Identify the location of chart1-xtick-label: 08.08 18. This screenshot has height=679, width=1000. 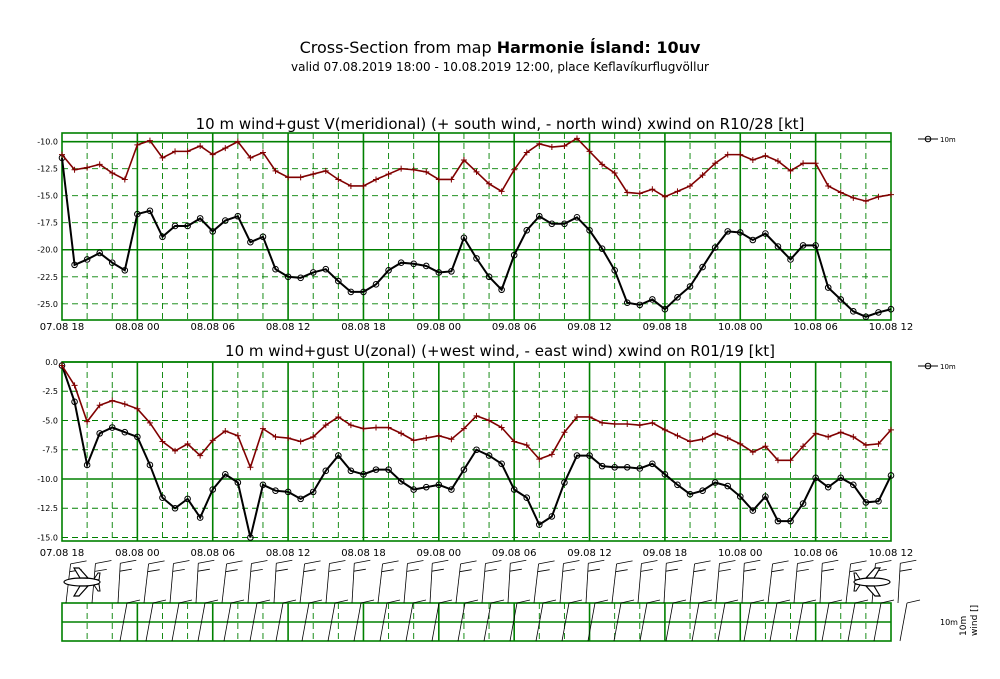
(363, 327).